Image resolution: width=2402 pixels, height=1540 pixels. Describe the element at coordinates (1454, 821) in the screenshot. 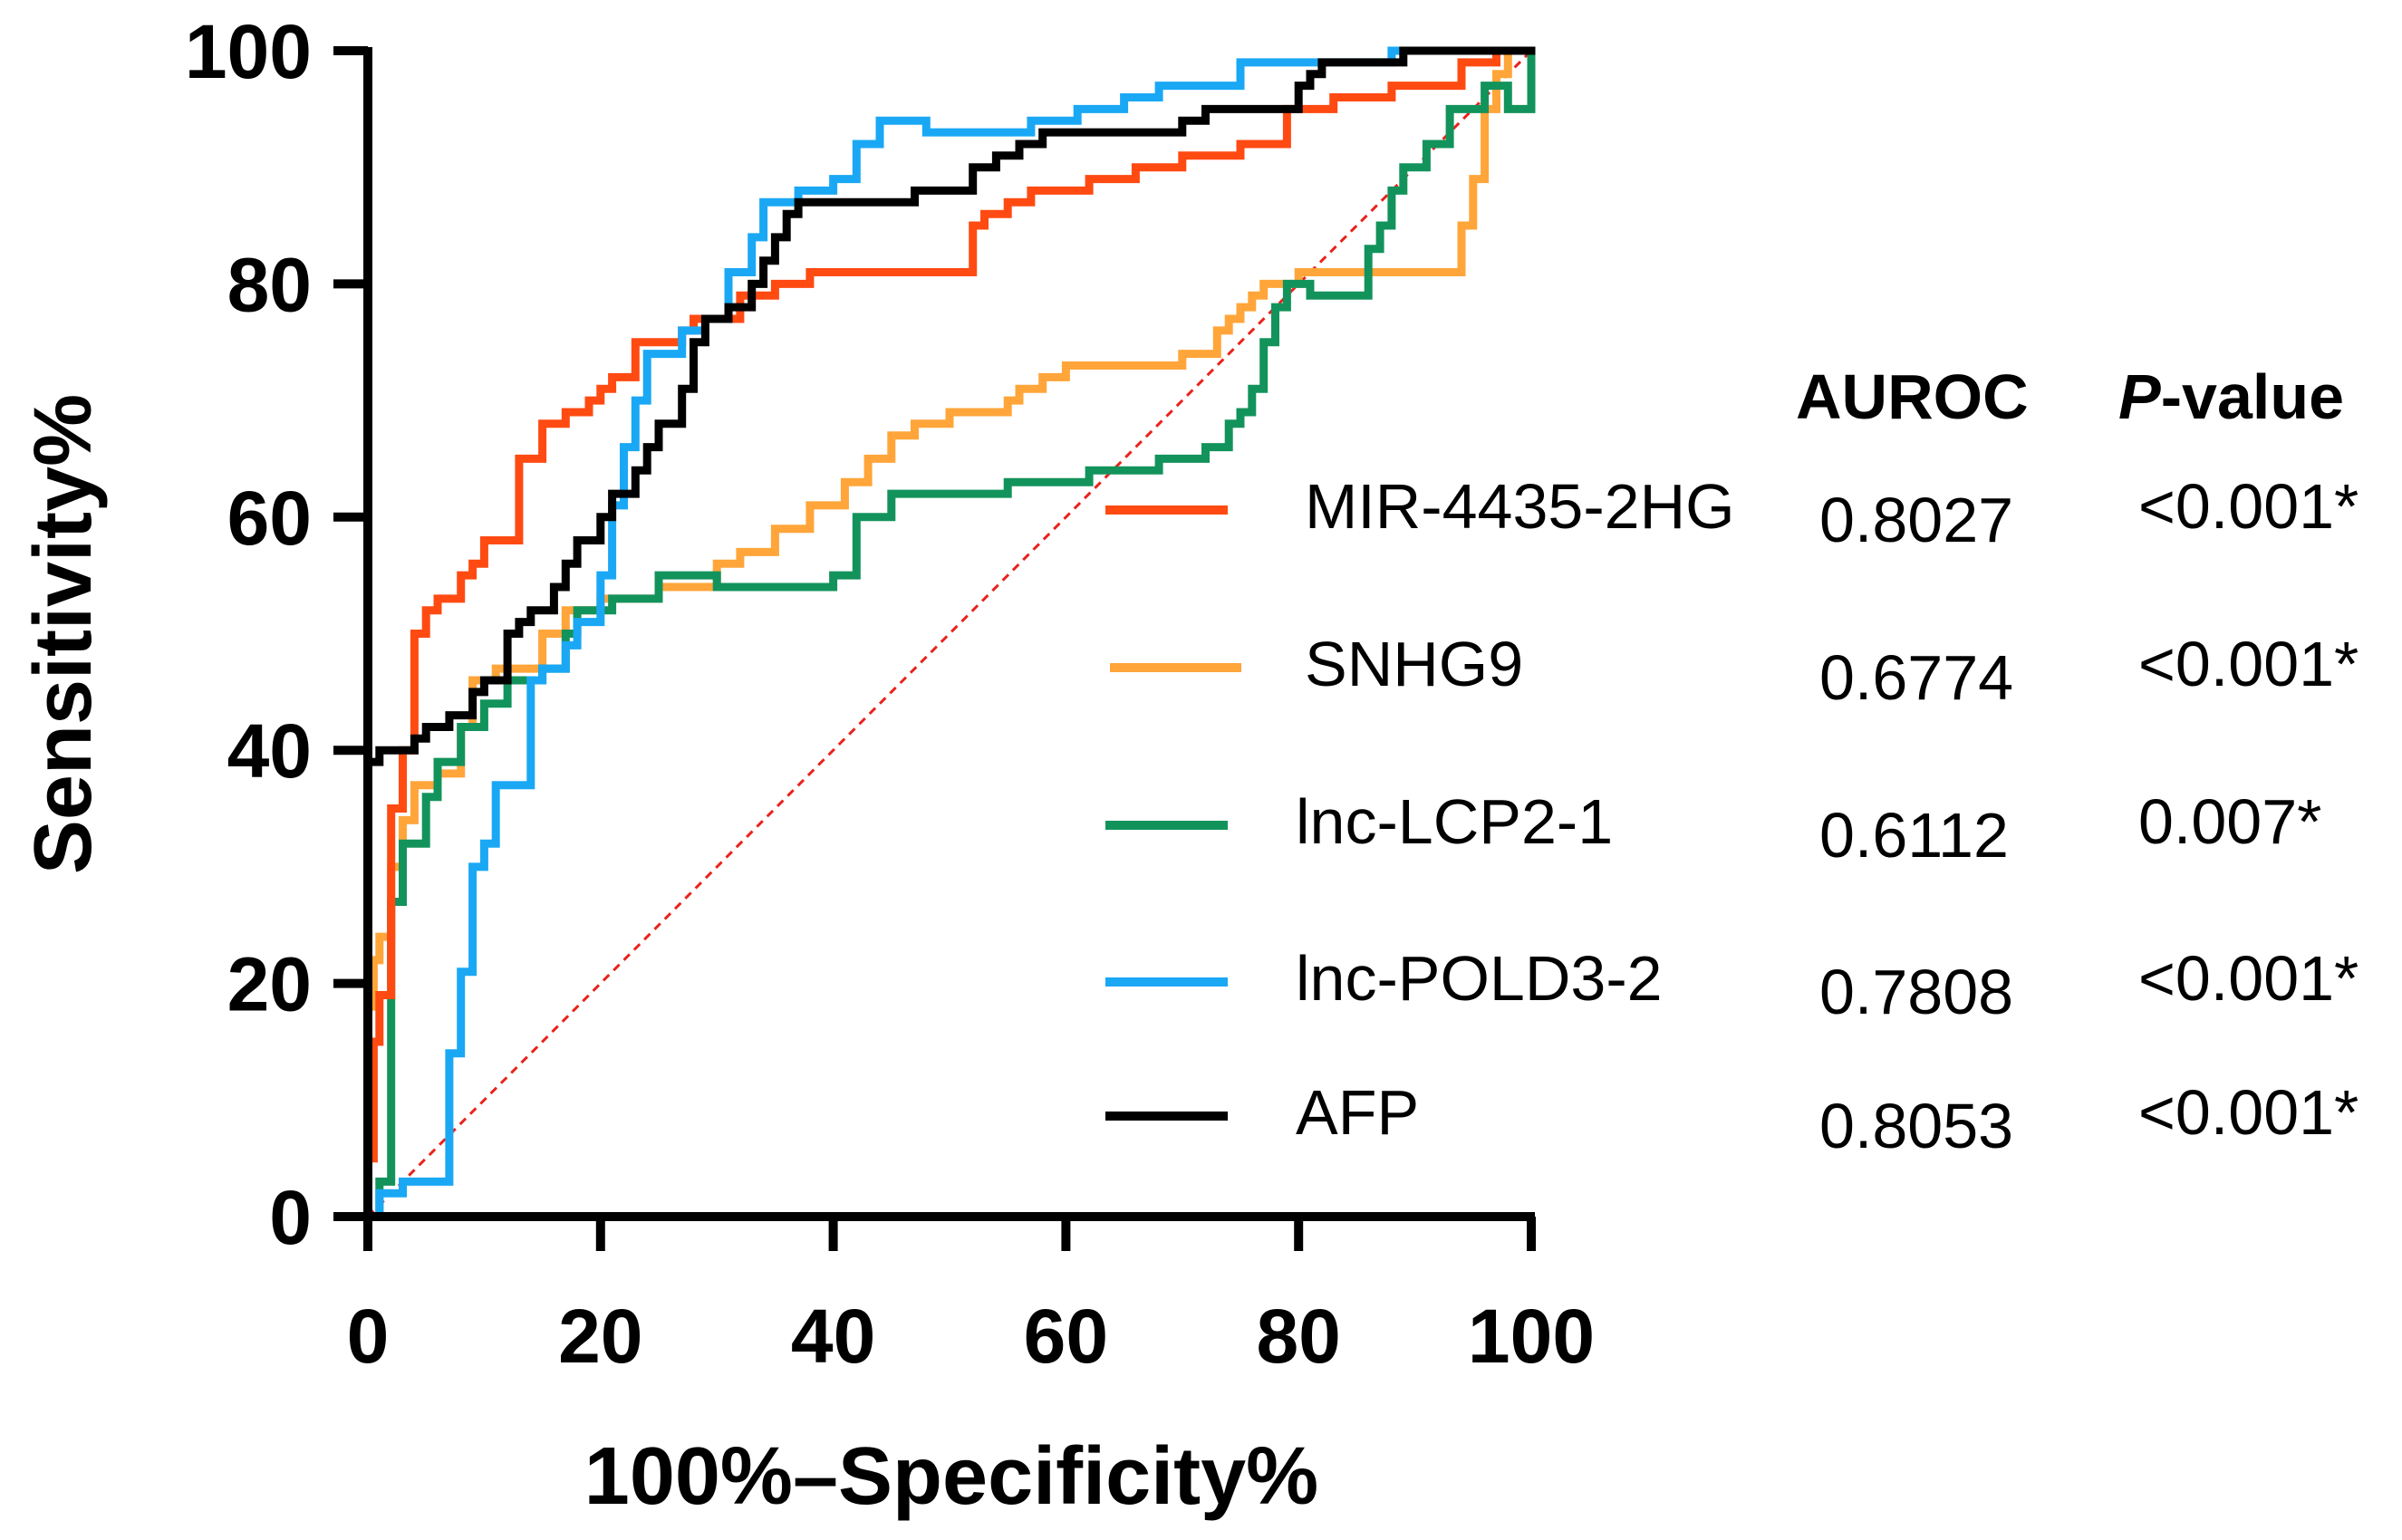

I see `legend-series-label: lnc-LCP2-1` at that location.